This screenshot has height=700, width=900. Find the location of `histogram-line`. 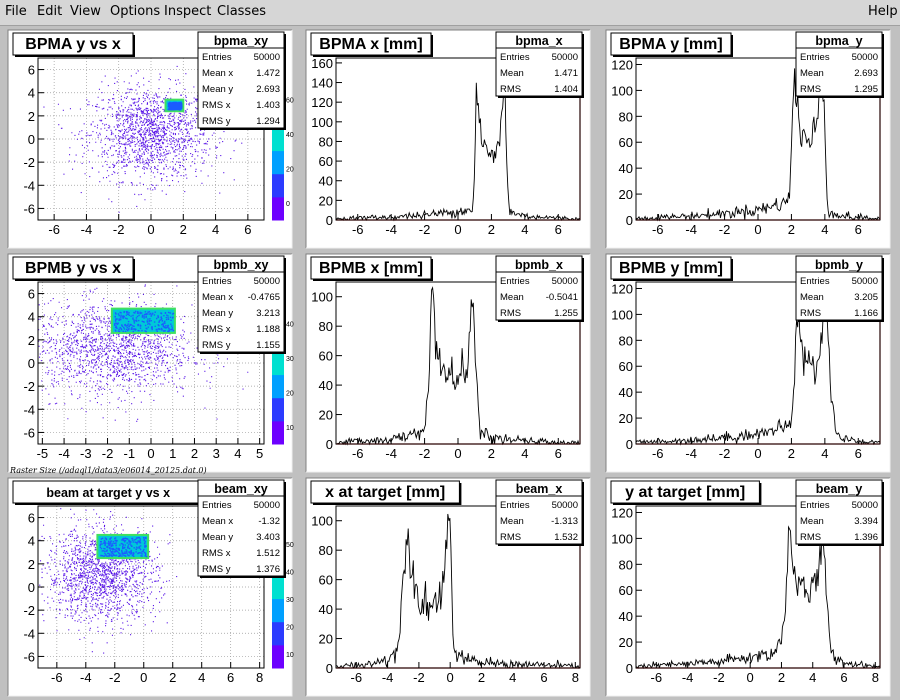

histogram-line is located at coordinates (758, 145).